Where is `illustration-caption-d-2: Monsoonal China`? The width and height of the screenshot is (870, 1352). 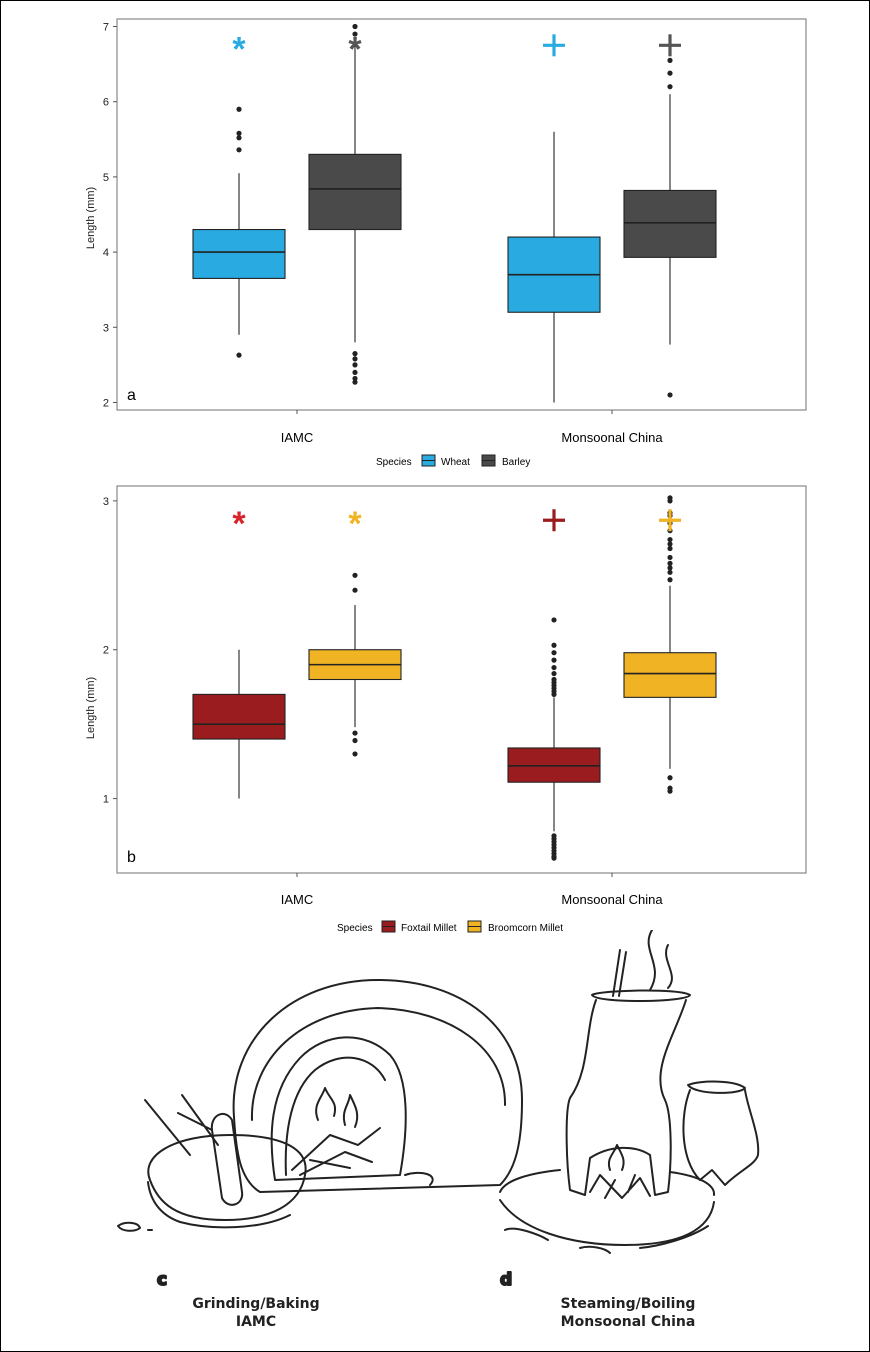
illustration-caption-d-2: Monsoonal China is located at coordinates (628, 1322).